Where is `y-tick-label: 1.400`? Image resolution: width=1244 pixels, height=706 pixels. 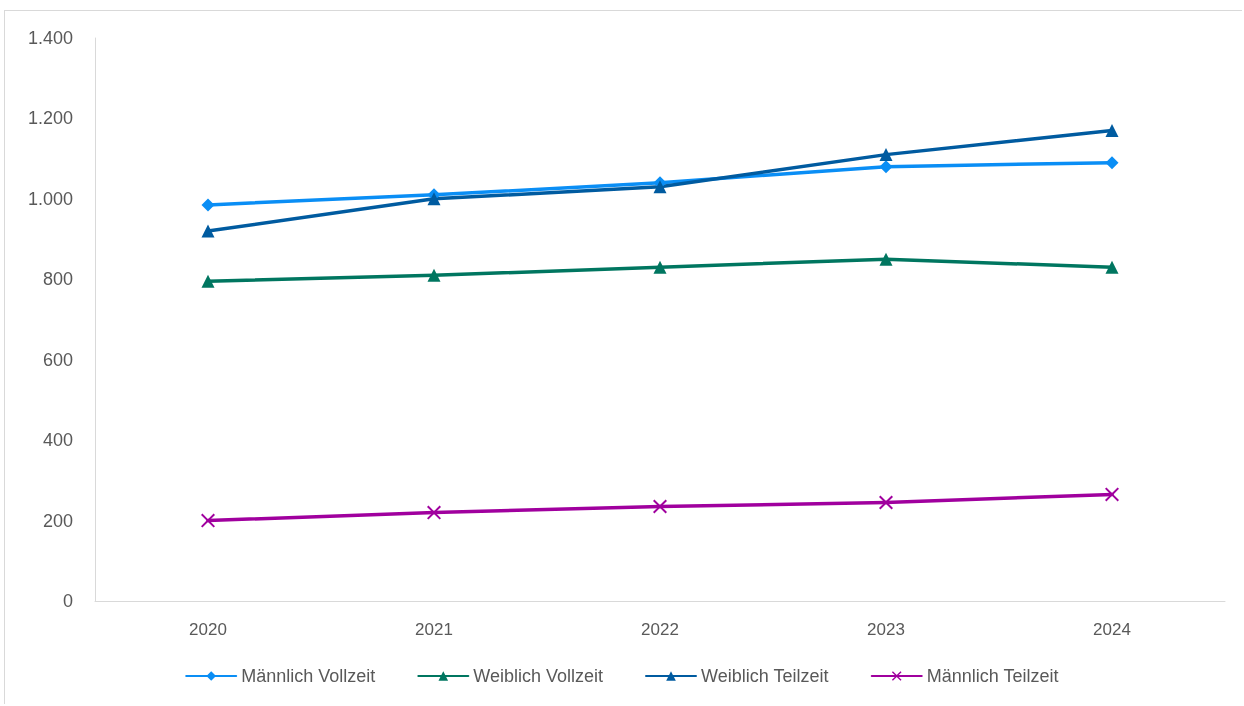 y-tick-label: 1.400 is located at coordinates (50, 38).